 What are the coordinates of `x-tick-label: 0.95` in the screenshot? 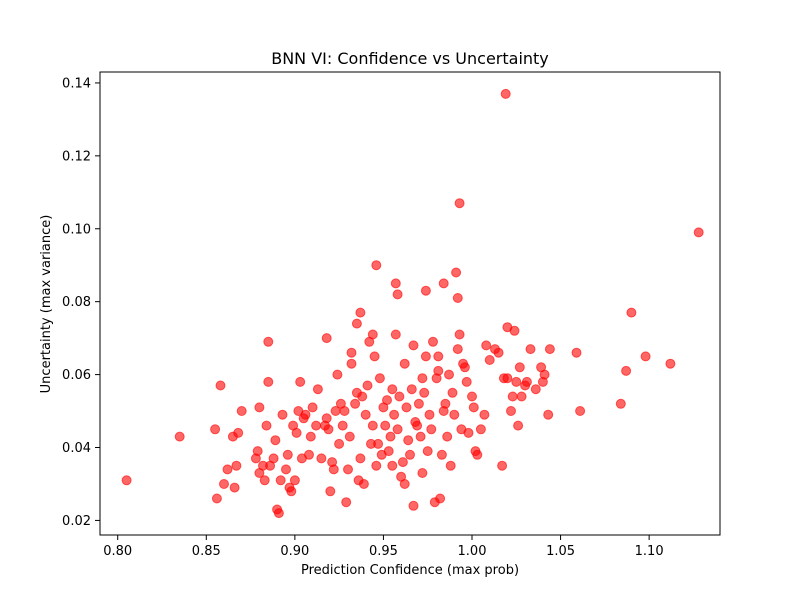 It's located at (383, 551).